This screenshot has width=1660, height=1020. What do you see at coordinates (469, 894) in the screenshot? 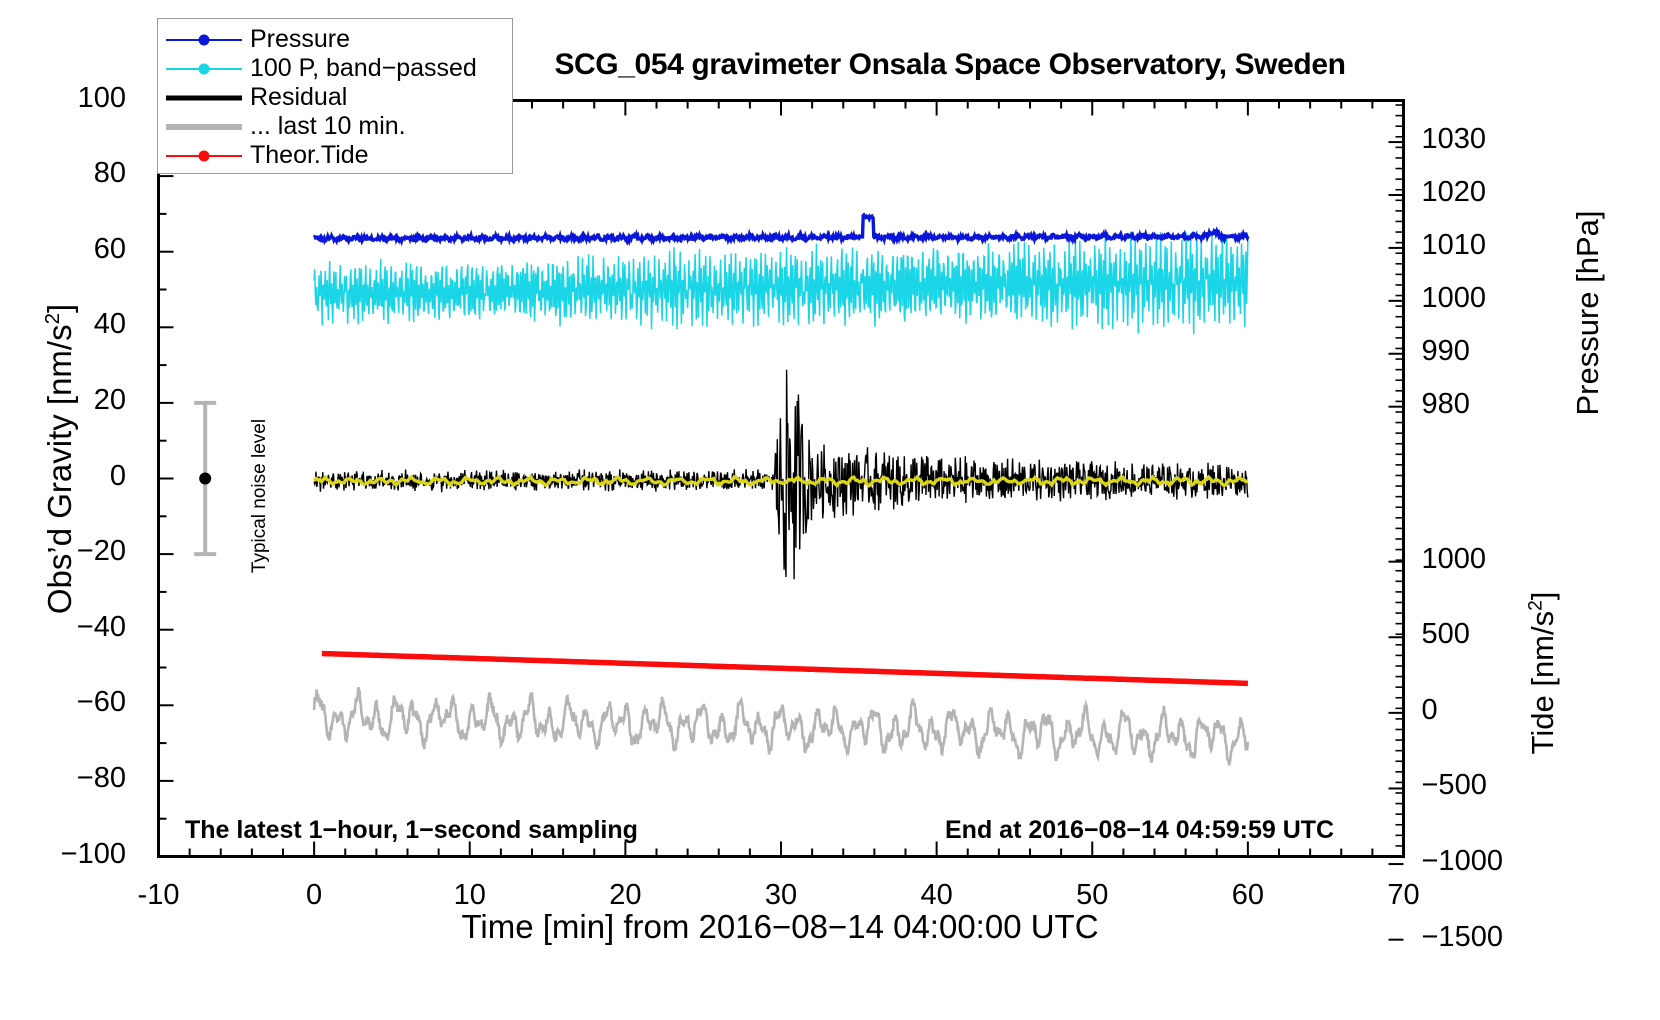
I see `x-tick-label-10: 10` at bounding box center [469, 894].